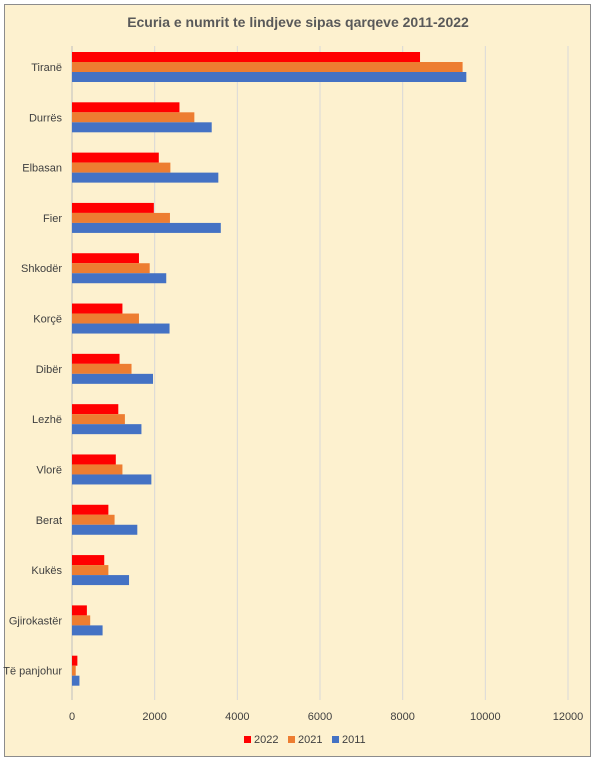 This screenshot has width=597, height=763. Describe the element at coordinates (32, 672) in the screenshot. I see `category-label: Të panjohur` at that location.